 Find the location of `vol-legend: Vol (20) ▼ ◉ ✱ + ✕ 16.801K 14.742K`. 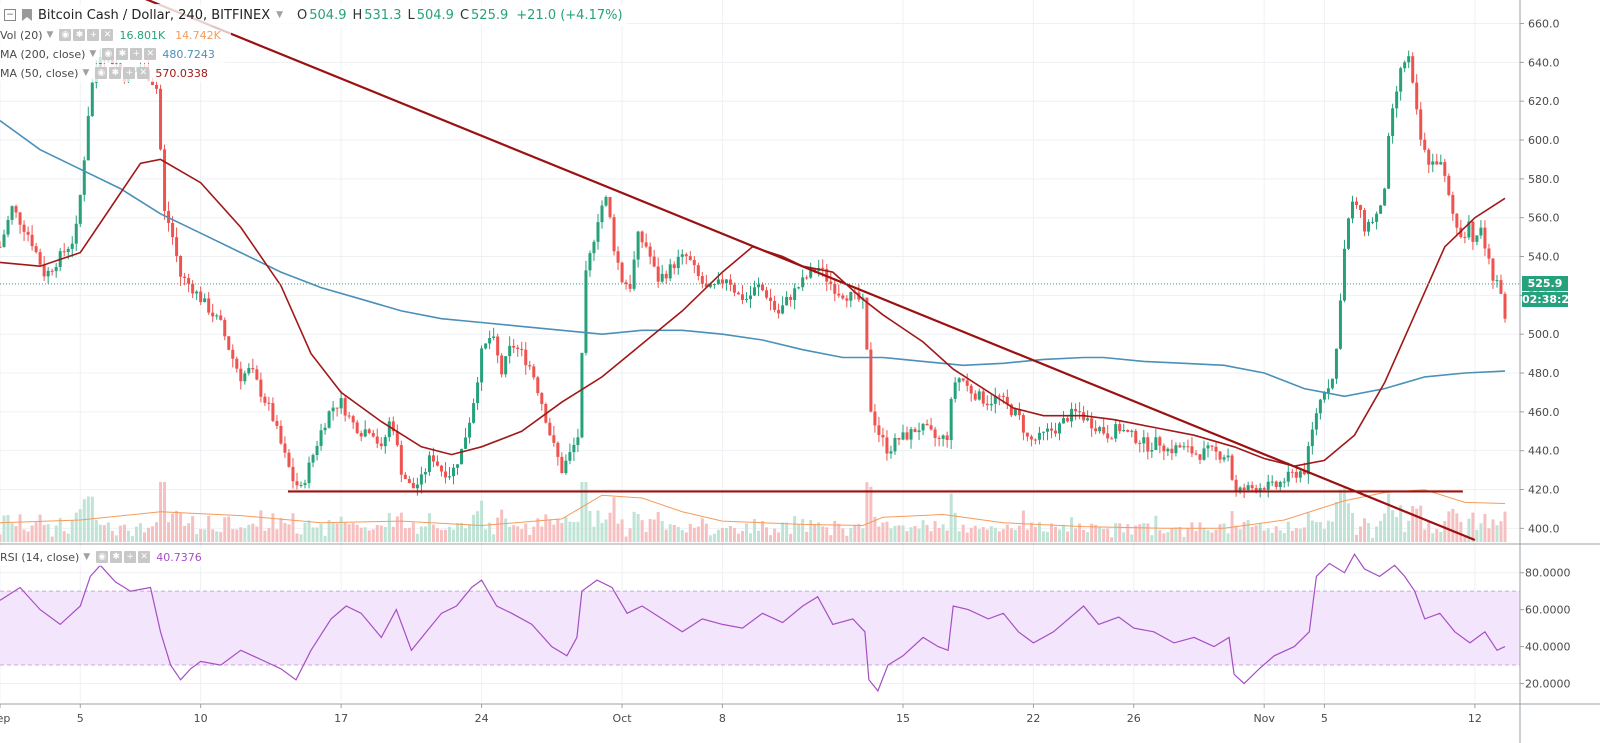

vol-legend: Vol (20) ▼ ◉ ✱ + ✕ 16.801K 14.742K is located at coordinates (115, 35).